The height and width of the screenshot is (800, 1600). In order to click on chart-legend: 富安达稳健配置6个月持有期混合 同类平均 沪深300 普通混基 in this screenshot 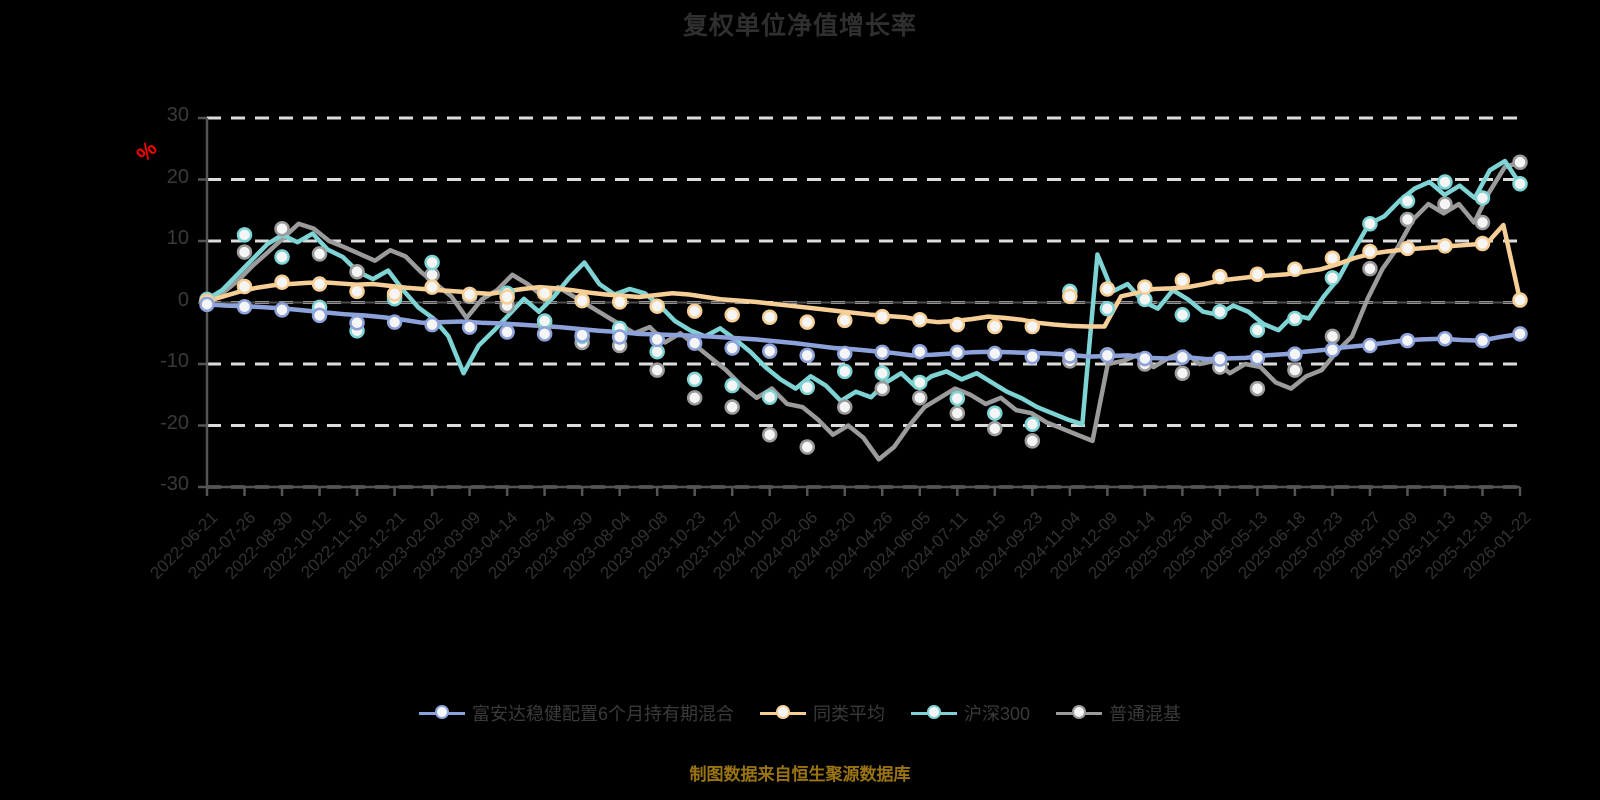, I will do `click(800, 713)`.